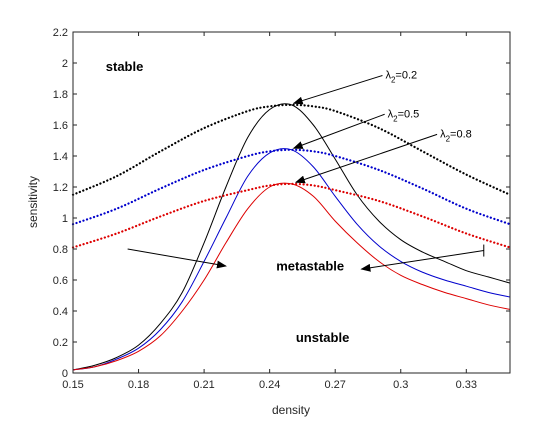 Image resolution: width=560 pixels, height=425 pixels. What do you see at coordinates (60, 157) in the screenshot?
I see `y-tick-label-7: 1.4` at bounding box center [60, 157].